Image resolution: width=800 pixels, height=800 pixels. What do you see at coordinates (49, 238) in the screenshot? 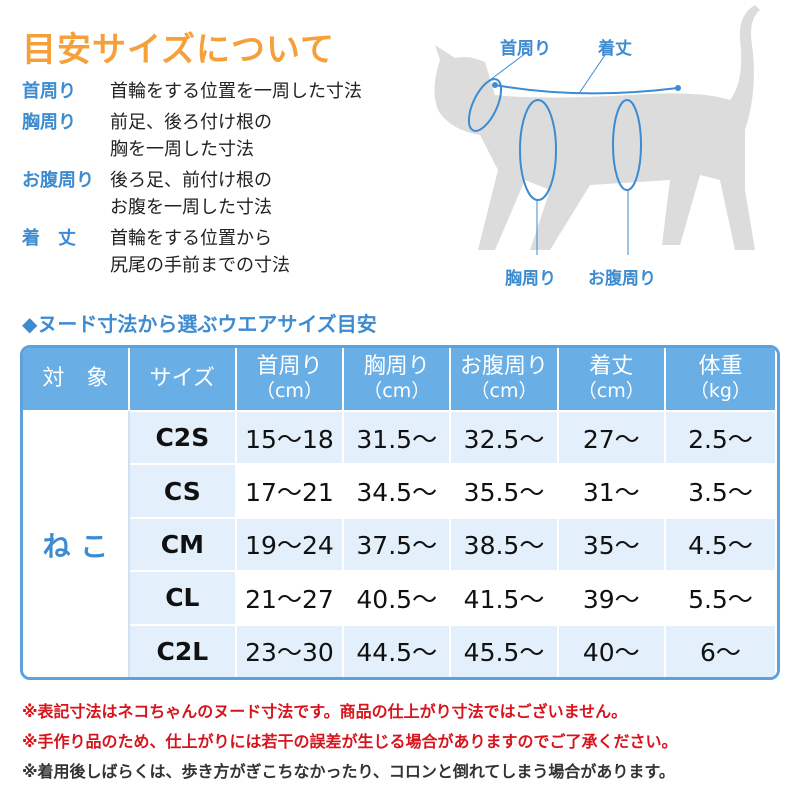
I see `term: 着 丈` at bounding box center [49, 238].